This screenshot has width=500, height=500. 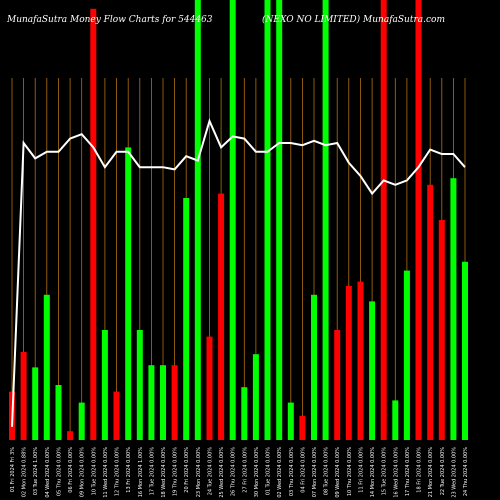 I want to click on x-tick-label: 07 Mon 2024 0.00%, so click(x=315, y=472).